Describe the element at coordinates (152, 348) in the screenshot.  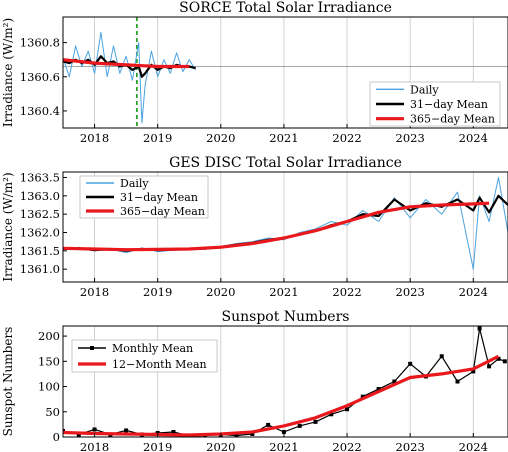
I see `legend-label: Monthly Mean` at that location.